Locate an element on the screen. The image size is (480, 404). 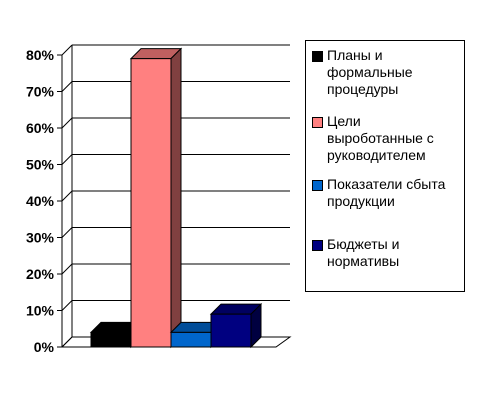
tick-label: 70% is located at coordinates (40, 92).